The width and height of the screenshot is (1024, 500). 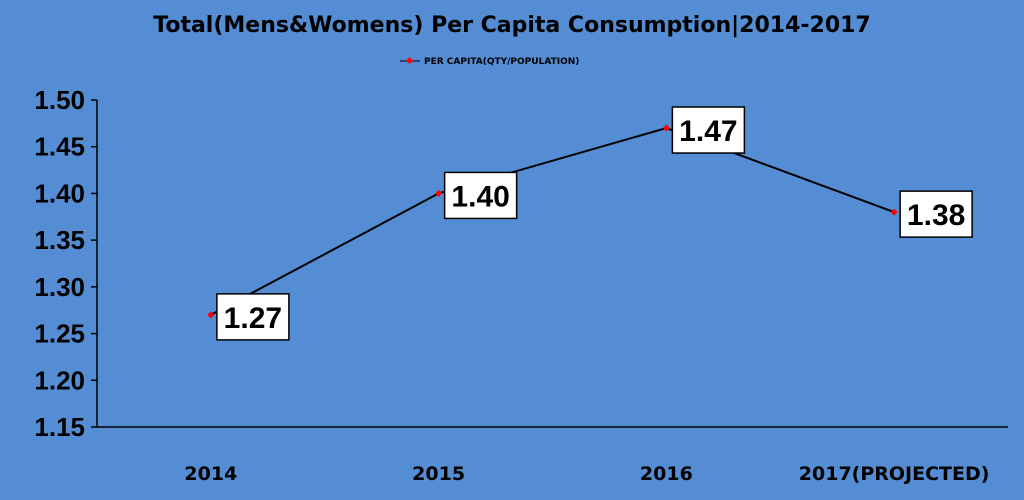 I want to click on y-tick-label: 1.40, so click(x=59, y=193).